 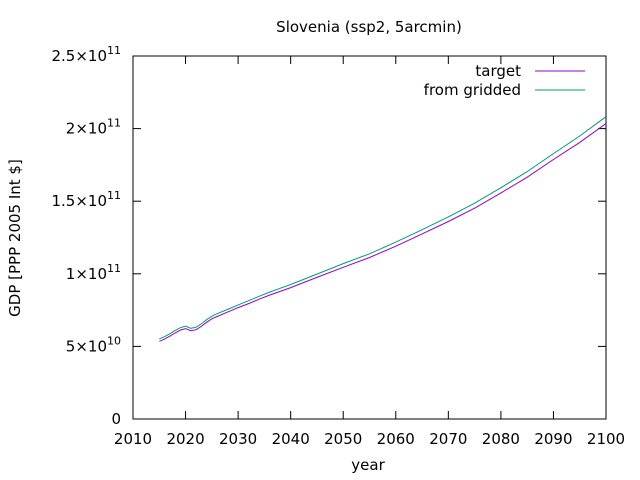 I want to click on y-tick-label: 1.5×10¹¹, so click(x=86, y=199).